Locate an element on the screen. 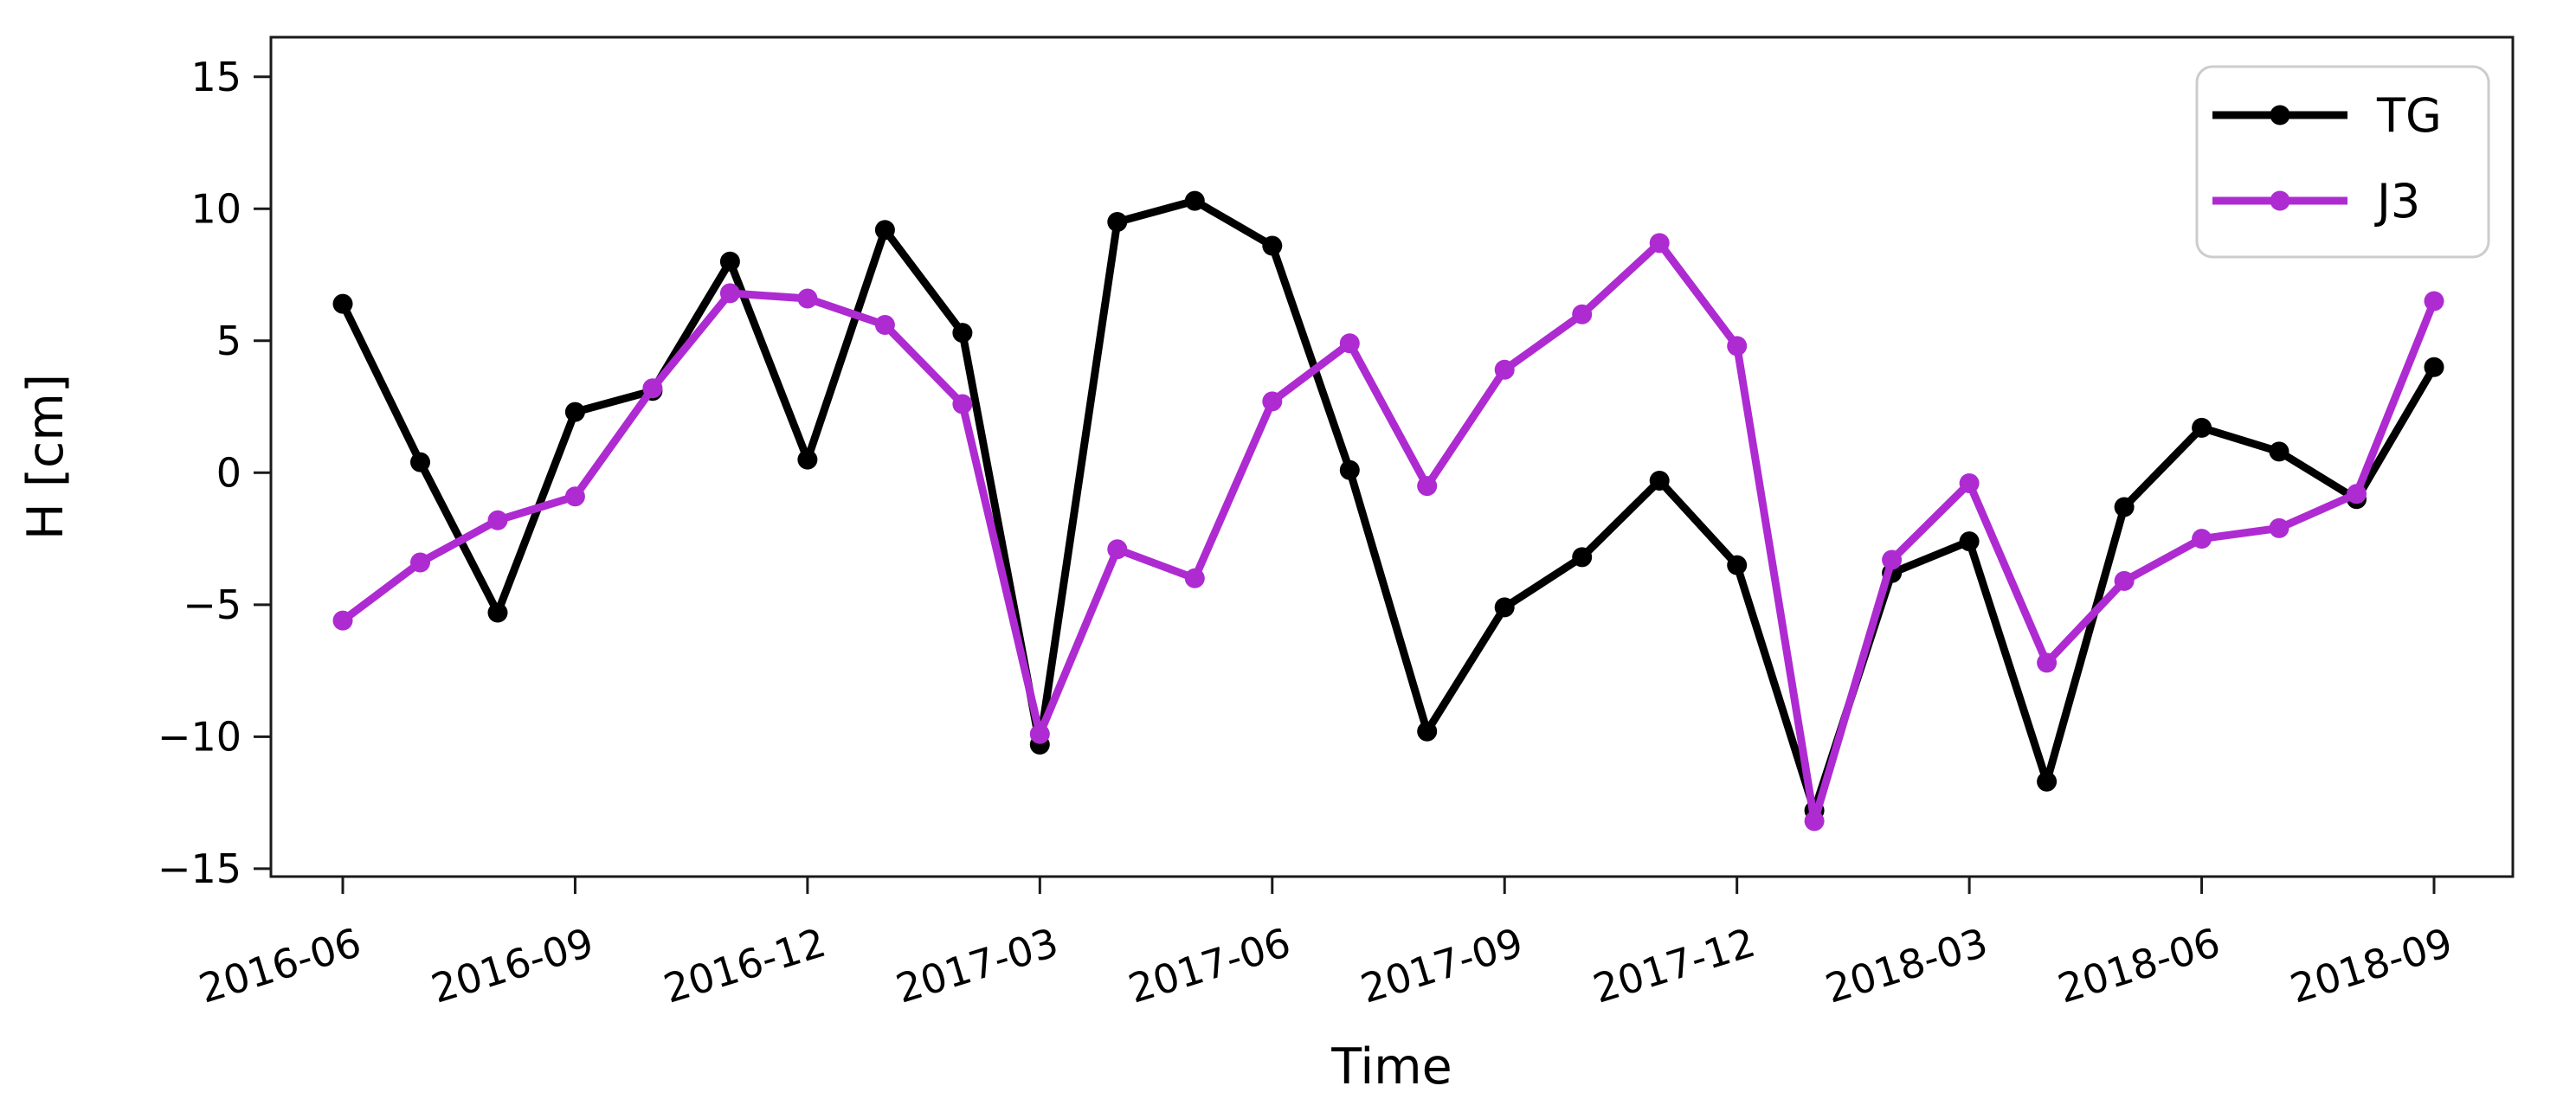 The image size is (2576, 1118). x-tick-label: 2018-03 is located at coordinates (1906, 965).